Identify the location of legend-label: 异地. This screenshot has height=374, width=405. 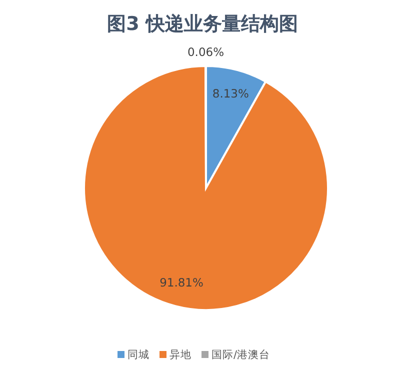
(181, 354).